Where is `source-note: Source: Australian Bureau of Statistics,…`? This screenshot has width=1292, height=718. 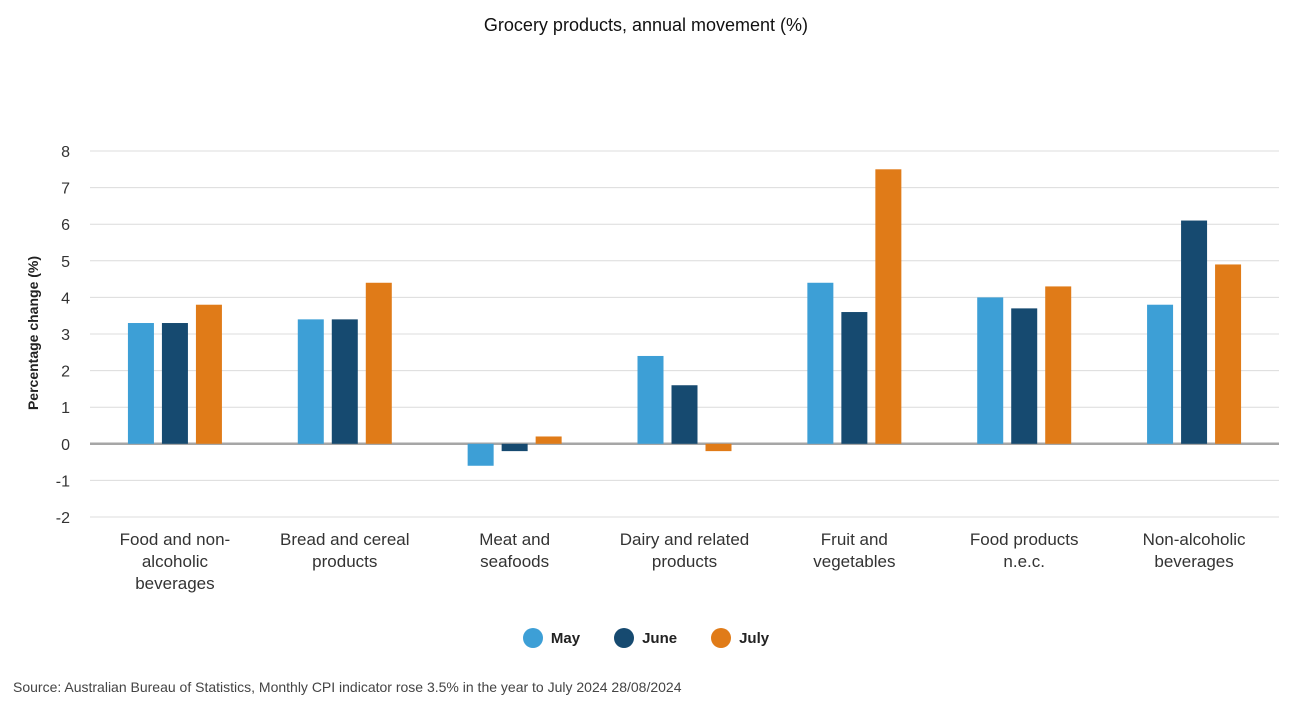
source-note: Source: Australian Bureau of Statistics,… is located at coordinates (347, 687).